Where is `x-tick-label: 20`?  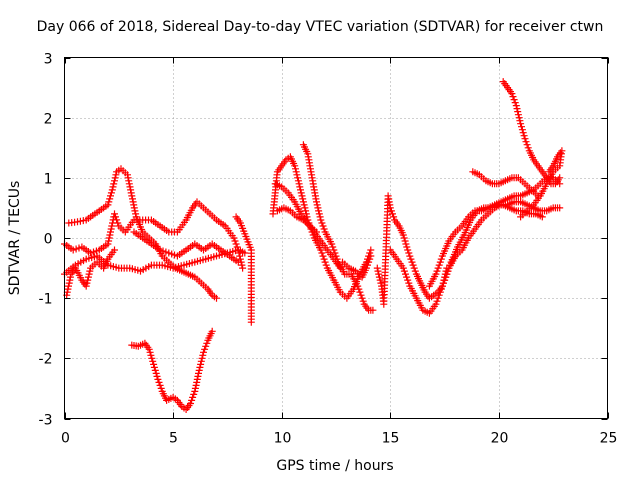 x-tick-label: 20 is located at coordinates (500, 439).